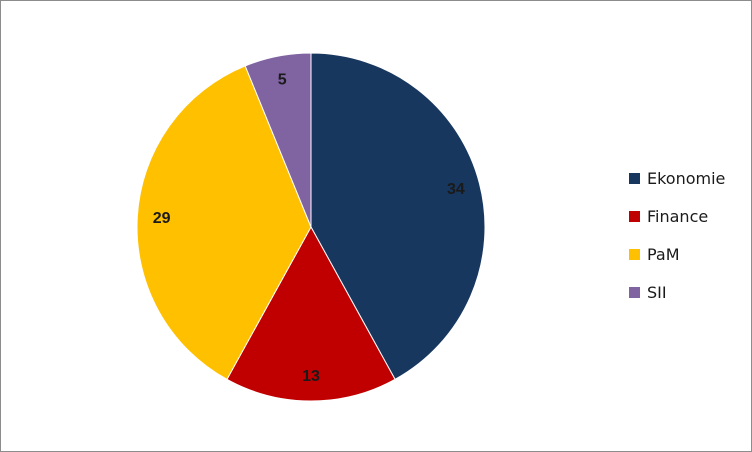 This screenshot has height=452, width=752. I want to click on legend-item-finance: Finance, so click(677, 216).